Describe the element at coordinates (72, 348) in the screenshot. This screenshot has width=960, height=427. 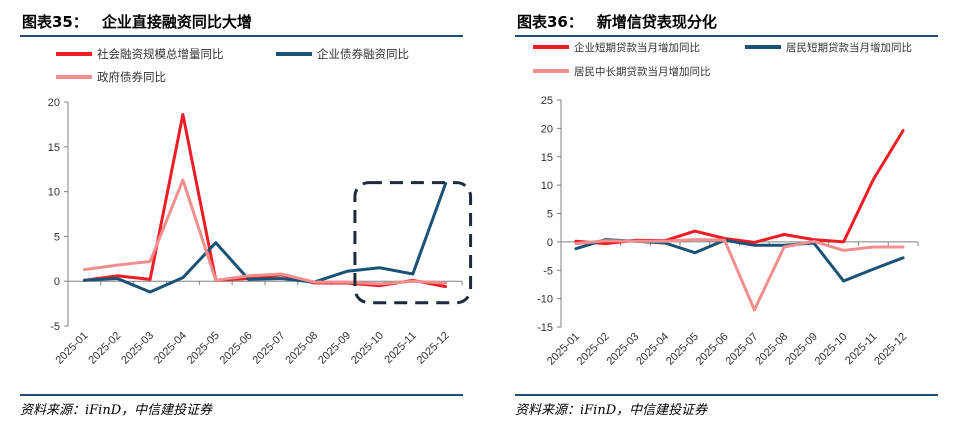
I see `x-tick-label: 2025-01` at that location.